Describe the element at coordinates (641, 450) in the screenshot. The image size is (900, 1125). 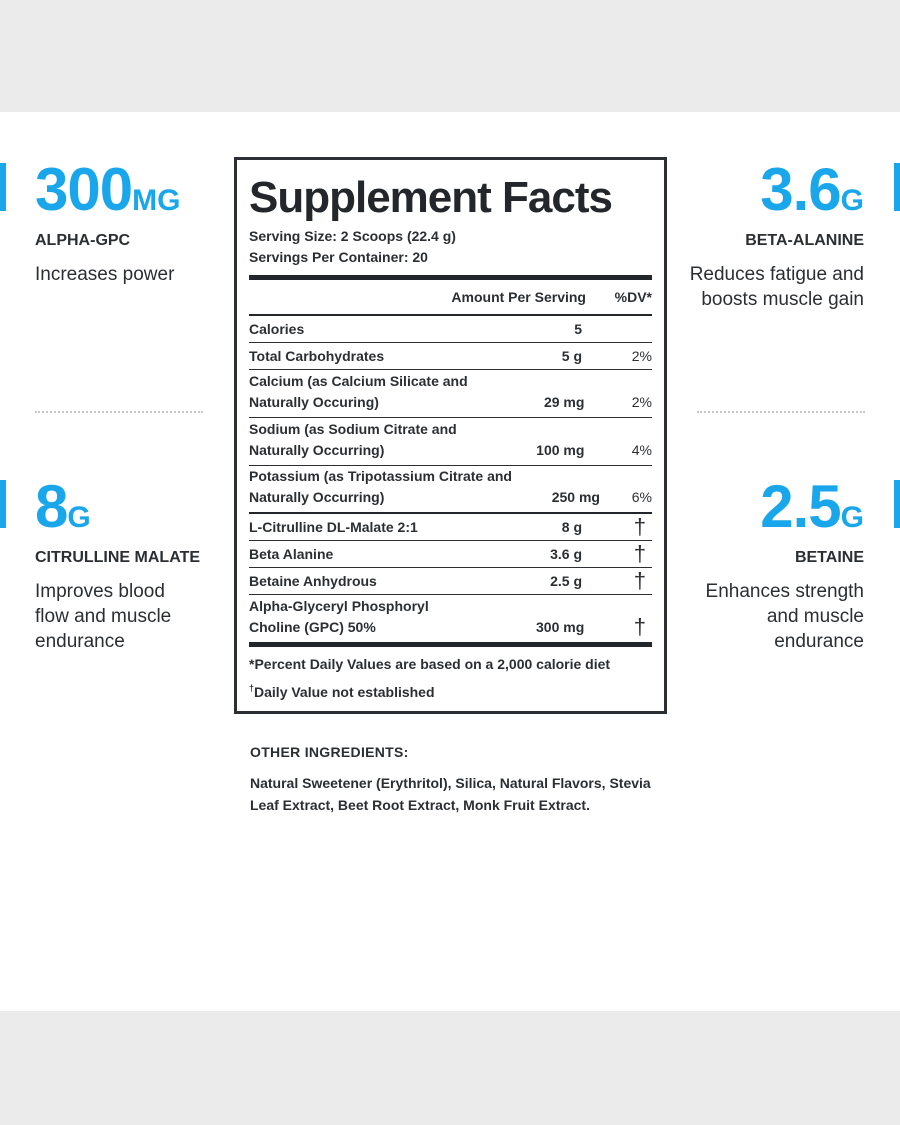
I see `row-dv: 4%` at that location.